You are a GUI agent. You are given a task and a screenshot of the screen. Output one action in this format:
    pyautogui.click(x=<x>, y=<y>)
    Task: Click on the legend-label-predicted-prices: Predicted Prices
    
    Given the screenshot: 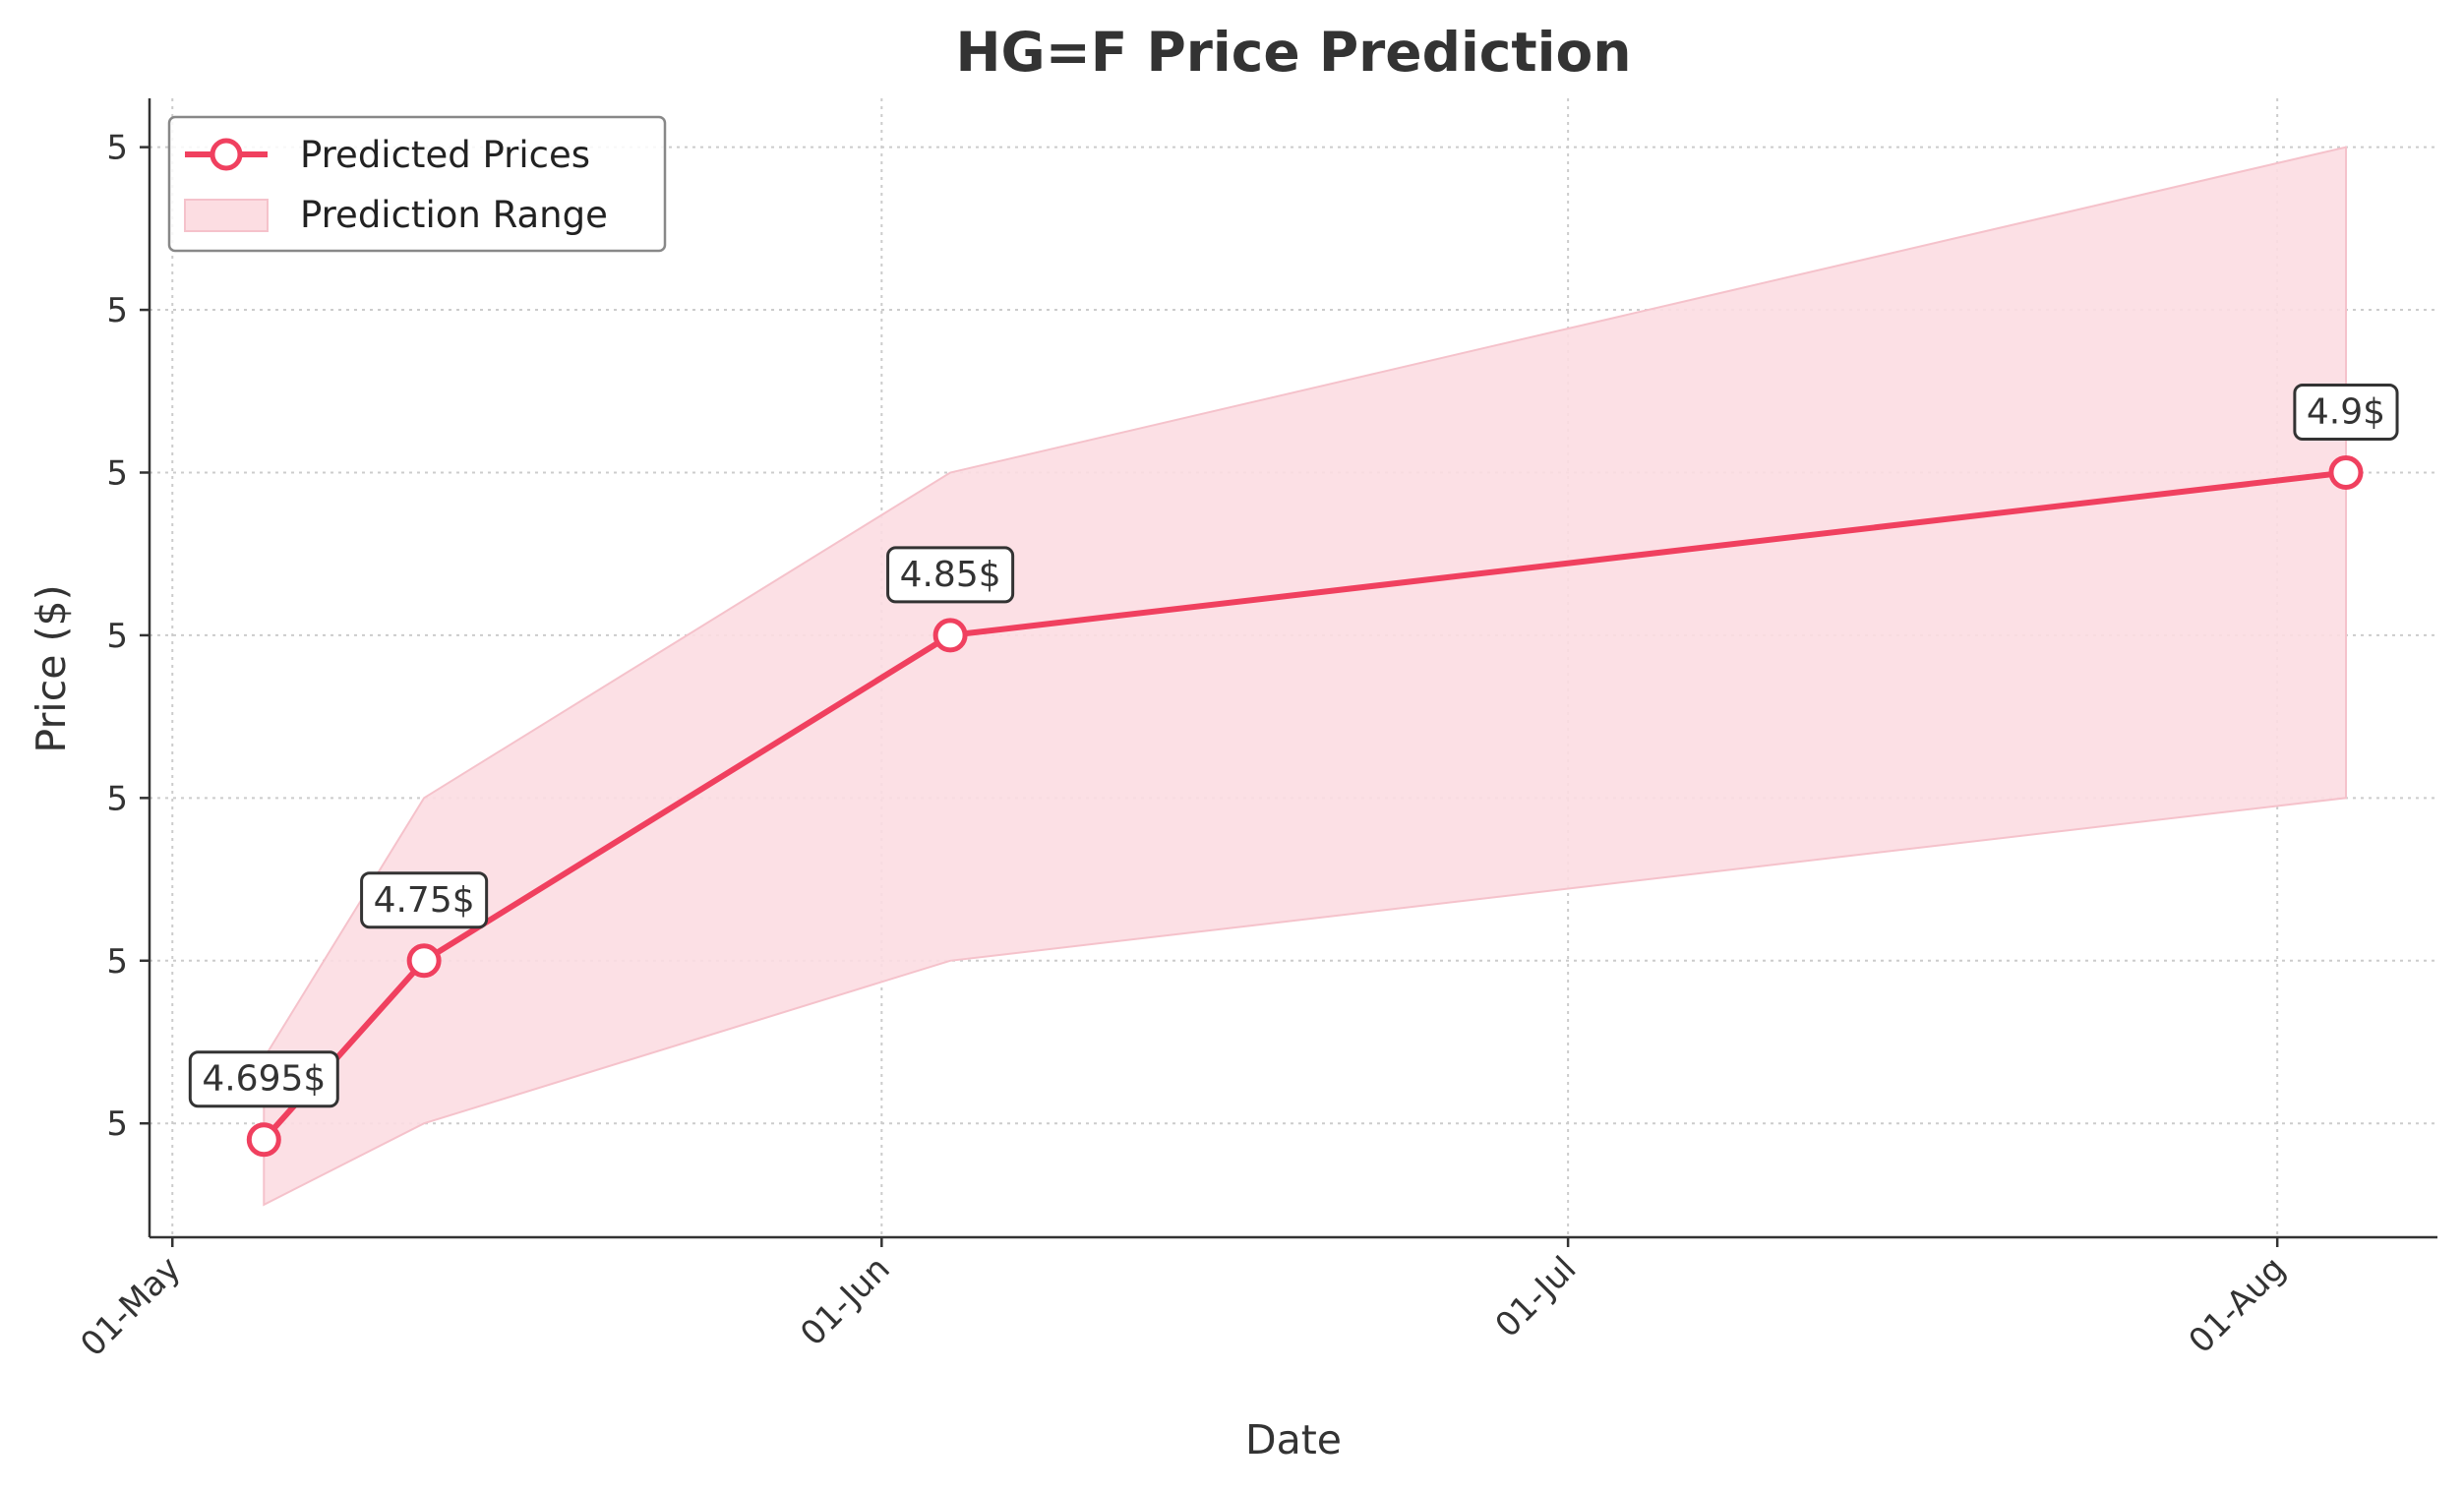 What is the action you would take?
    pyautogui.click(x=445, y=155)
    